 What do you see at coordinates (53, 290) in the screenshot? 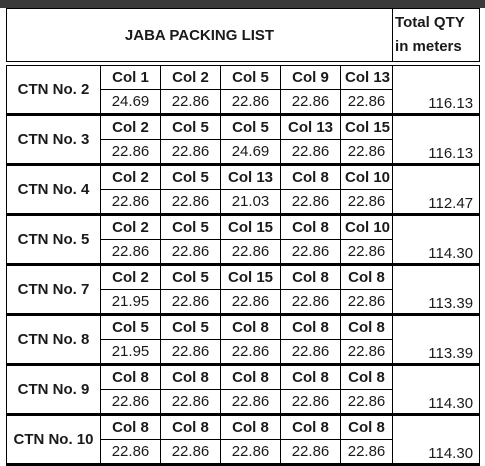
I see `carton-number: CTN No. 7` at bounding box center [53, 290].